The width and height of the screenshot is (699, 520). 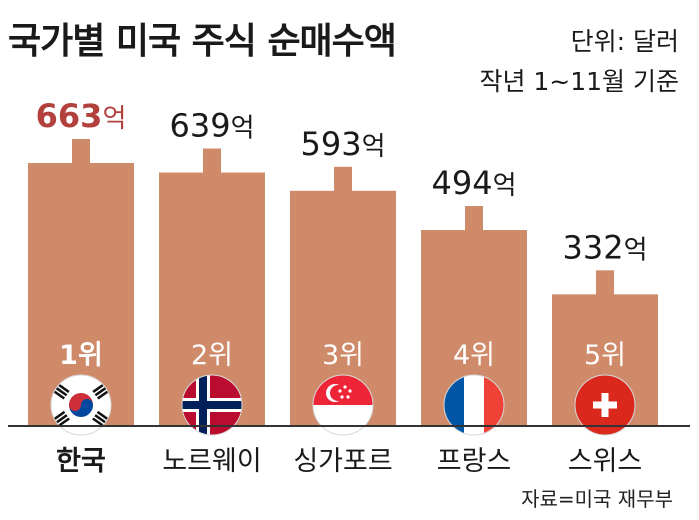 I want to click on category-label: 스위스, so click(x=605, y=461).